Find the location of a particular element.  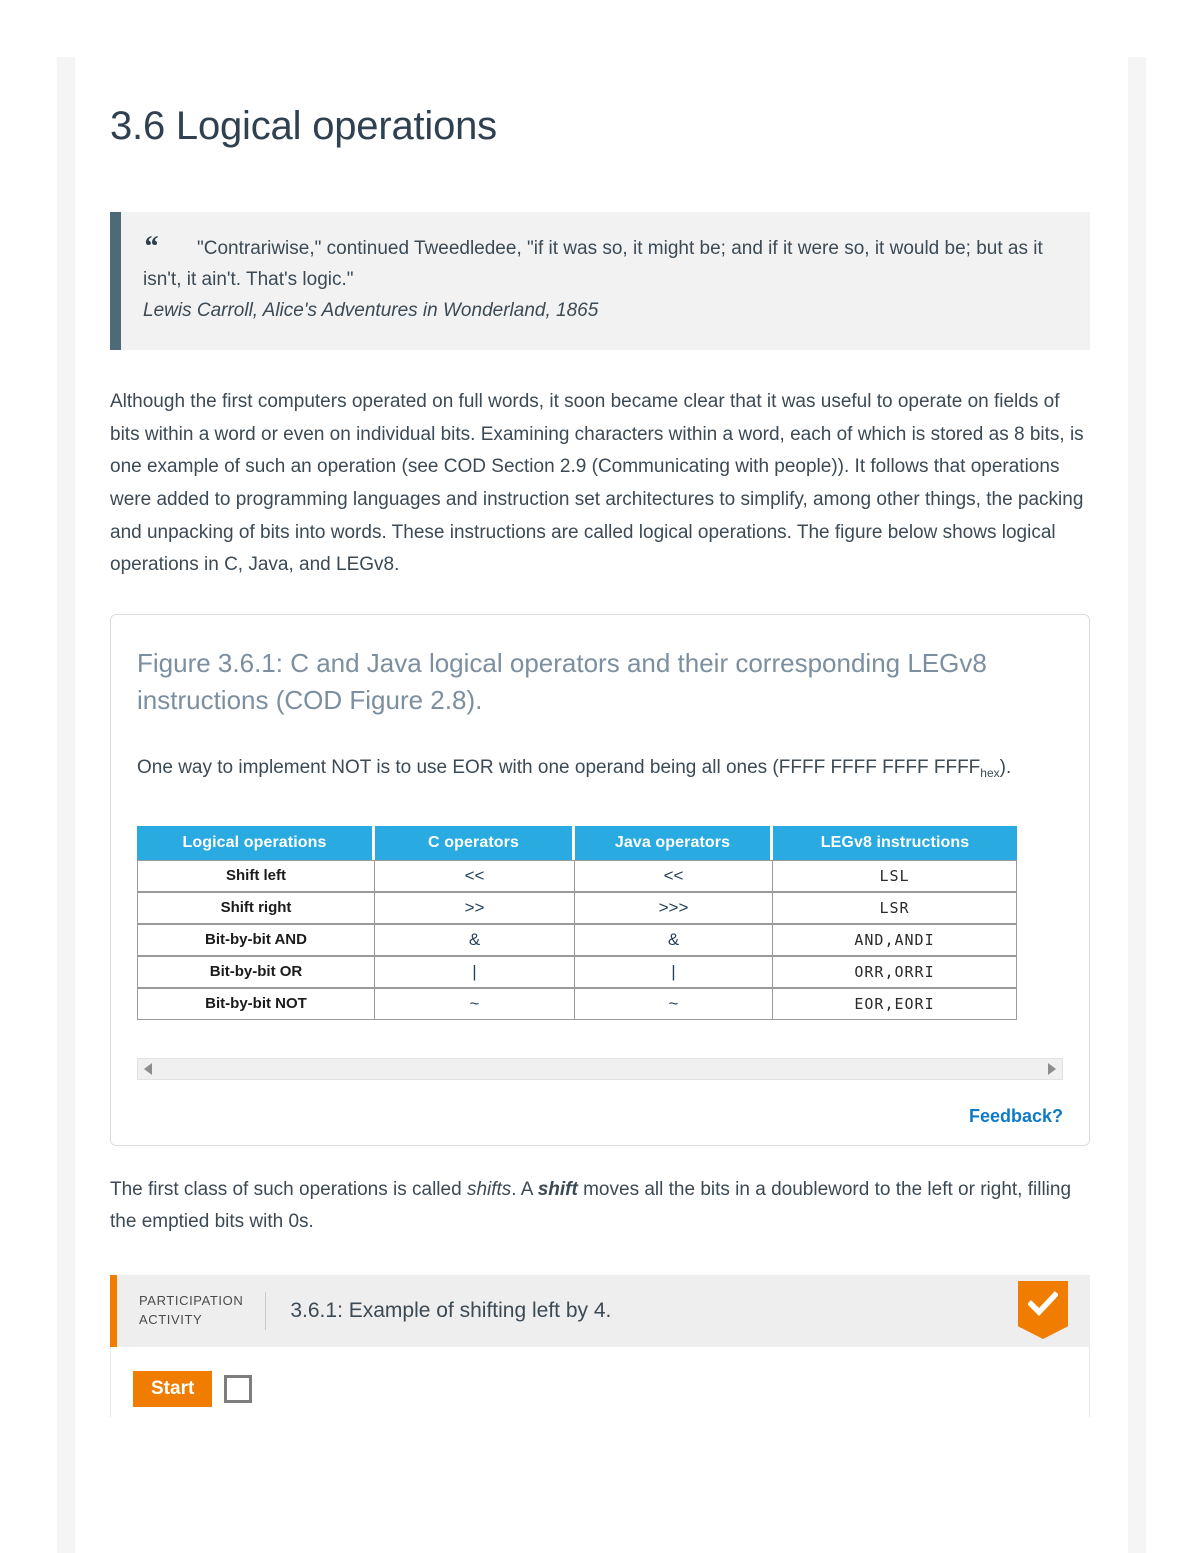

participation-activity-title: 3.6.1: Example of shifting left by 4. is located at coordinates (451, 1310).